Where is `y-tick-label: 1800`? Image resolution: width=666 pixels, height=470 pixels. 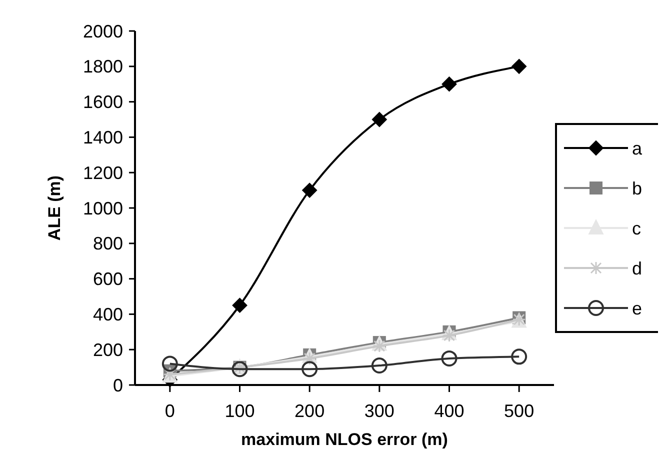
y-tick-label: 1800 is located at coordinates (102, 66).